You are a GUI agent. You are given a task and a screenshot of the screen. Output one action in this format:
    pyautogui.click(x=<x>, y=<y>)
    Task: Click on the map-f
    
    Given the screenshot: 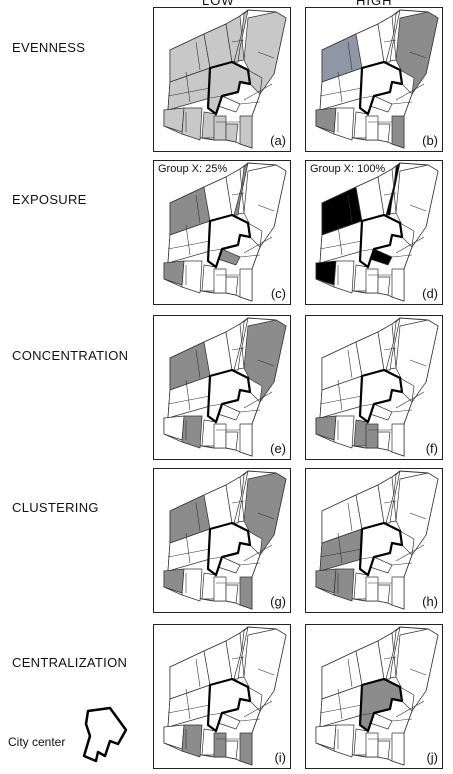 What is the action you would take?
    pyautogui.click(x=377, y=387)
    